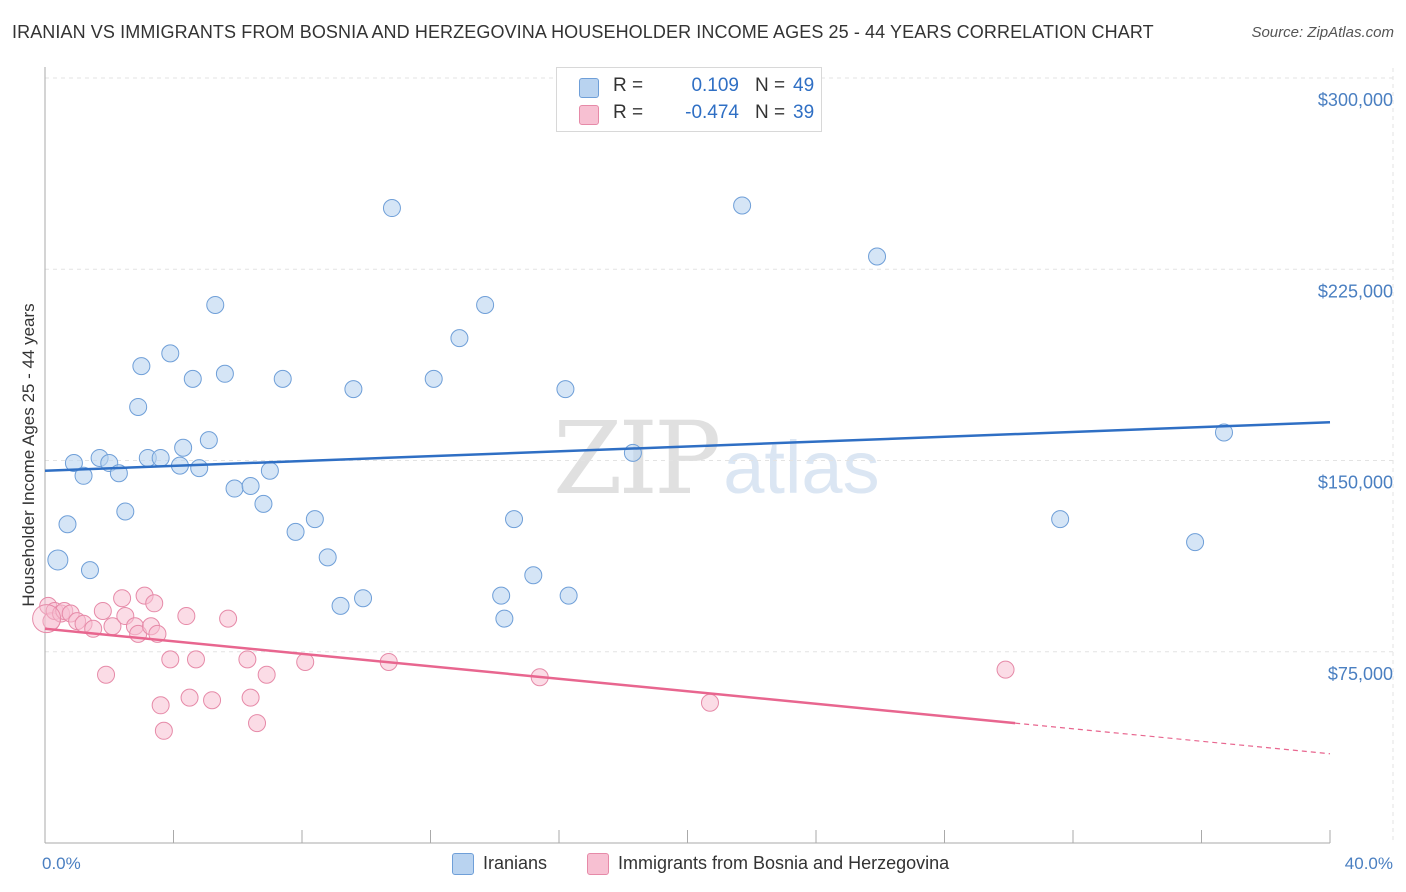 The image size is (1406, 892). Describe the element at coordinates (687, 446) in the screenshot. I see `trend-line-iranians` at that location.